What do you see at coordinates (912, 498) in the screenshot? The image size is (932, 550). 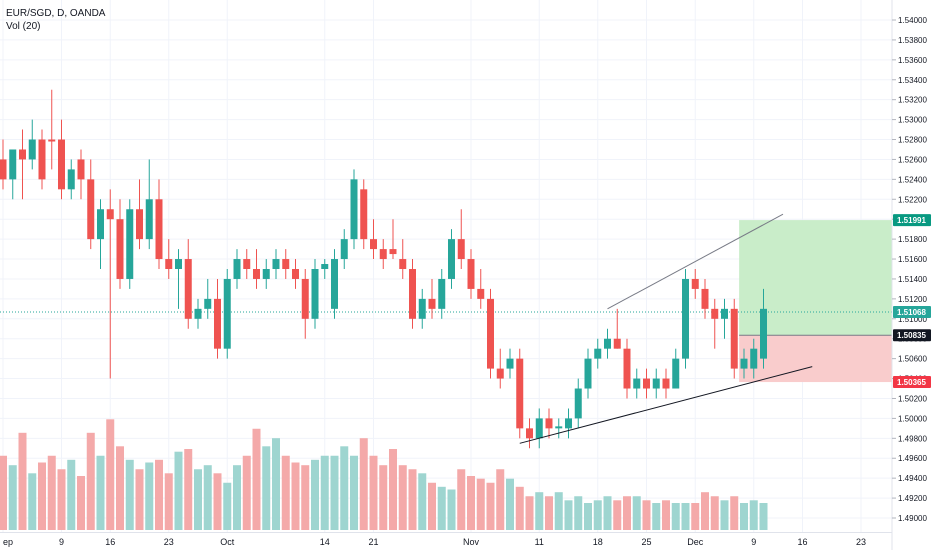 I see `price-tick-label: 1.49200` at bounding box center [912, 498].